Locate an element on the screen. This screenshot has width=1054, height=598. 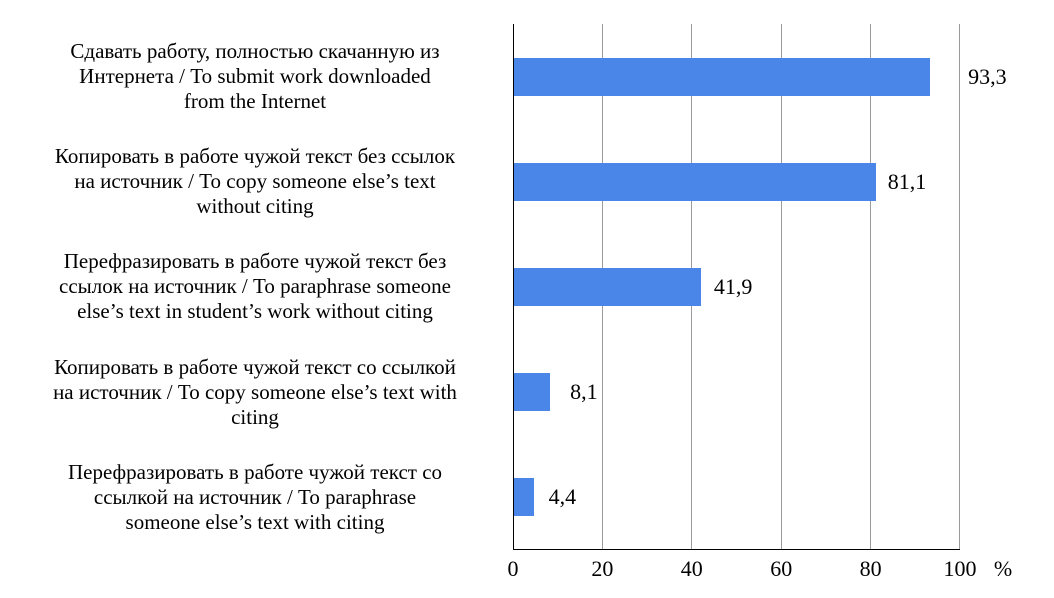
x-tick-label-80: 80 is located at coordinates (870, 568).